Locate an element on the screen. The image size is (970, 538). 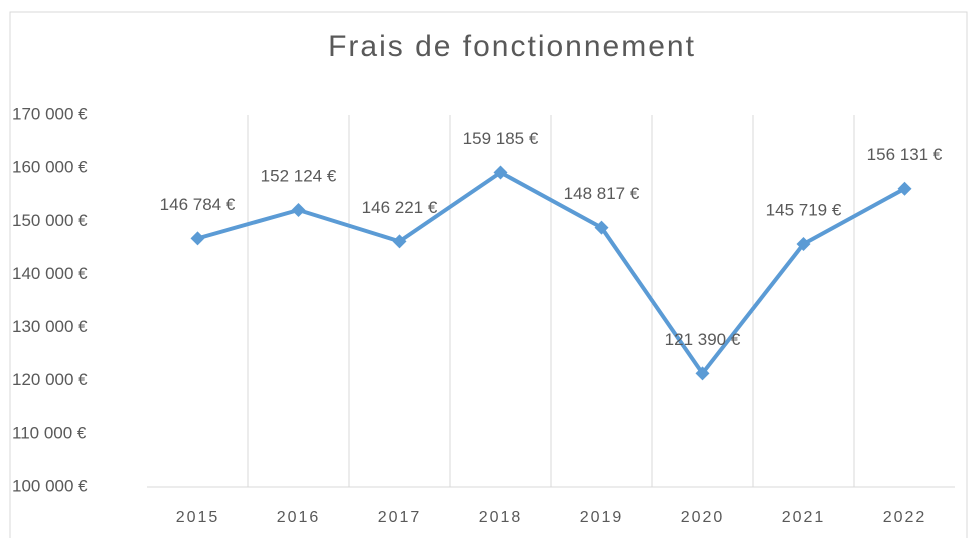
data-label: 152 124 € is located at coordinates (299, 175).